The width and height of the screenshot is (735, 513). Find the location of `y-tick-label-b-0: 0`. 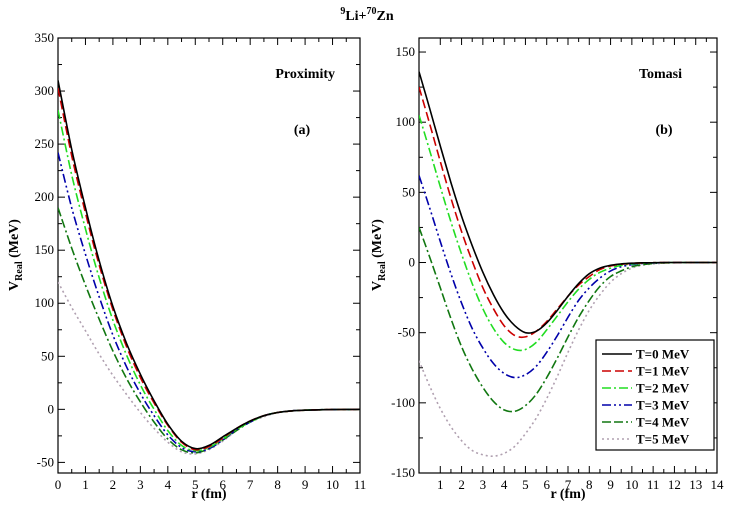

y-tick-label-b-0: 0 is located at coordinates (412, 262).